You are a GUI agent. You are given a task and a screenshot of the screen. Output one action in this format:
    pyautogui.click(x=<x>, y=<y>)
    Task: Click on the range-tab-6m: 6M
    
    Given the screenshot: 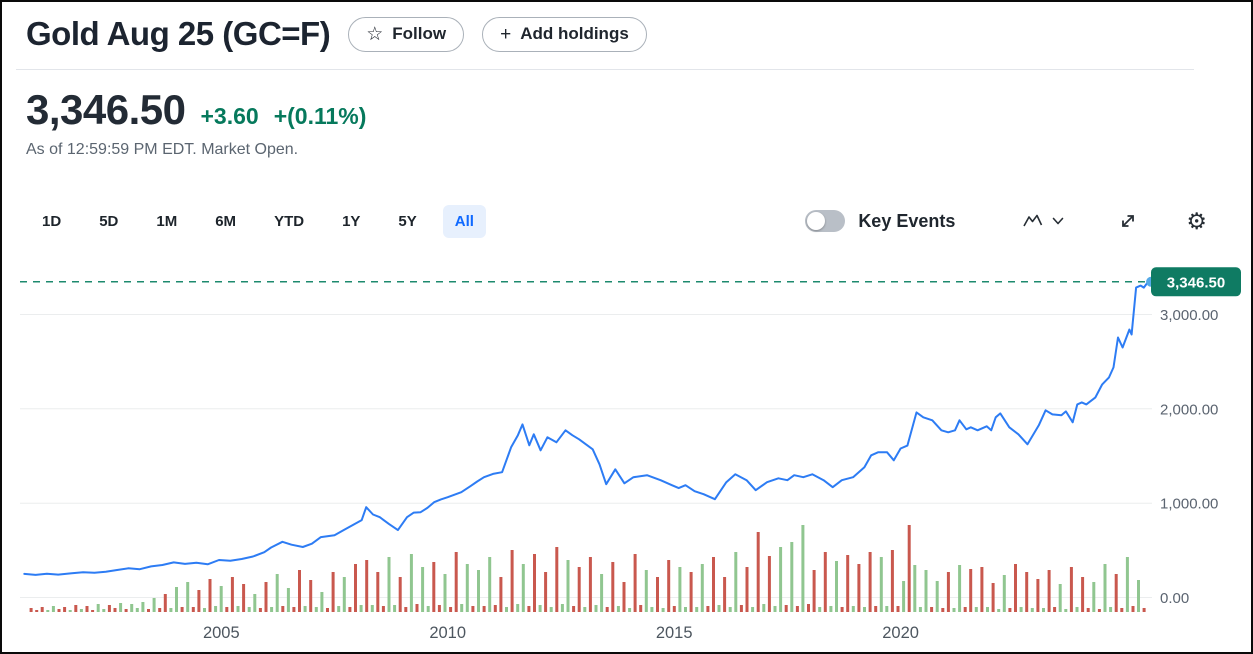 What is the action you would take?
    pyautogui.click(x=225, y=221)
    